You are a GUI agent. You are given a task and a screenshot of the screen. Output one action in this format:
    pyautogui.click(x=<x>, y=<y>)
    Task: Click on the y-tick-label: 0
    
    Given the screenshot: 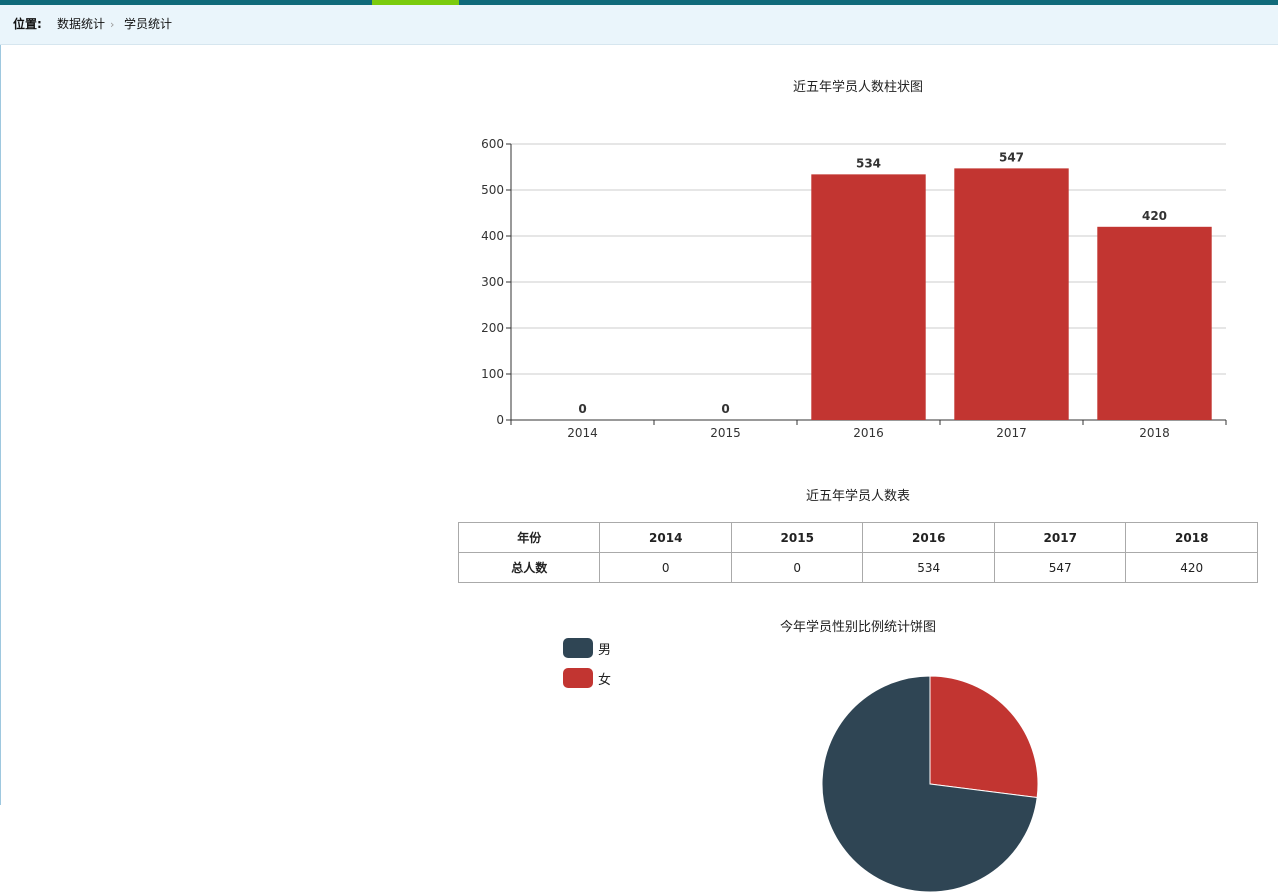 What is the action you would take?
    pyautogui.click(x=500, y=420)
    